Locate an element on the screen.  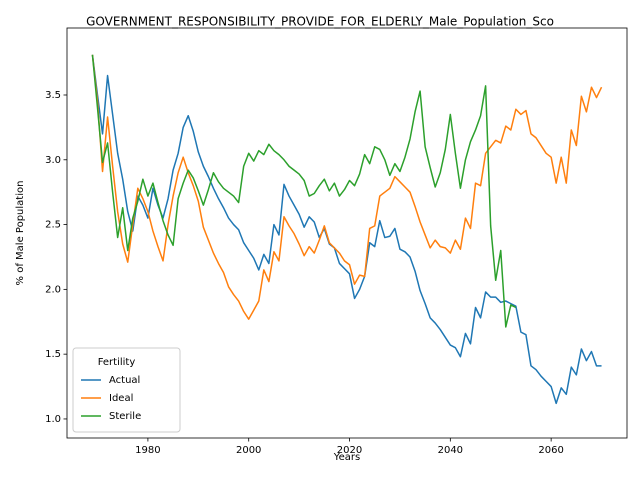
y-tick-label: 3.5 is located at coordinates (53, 95).